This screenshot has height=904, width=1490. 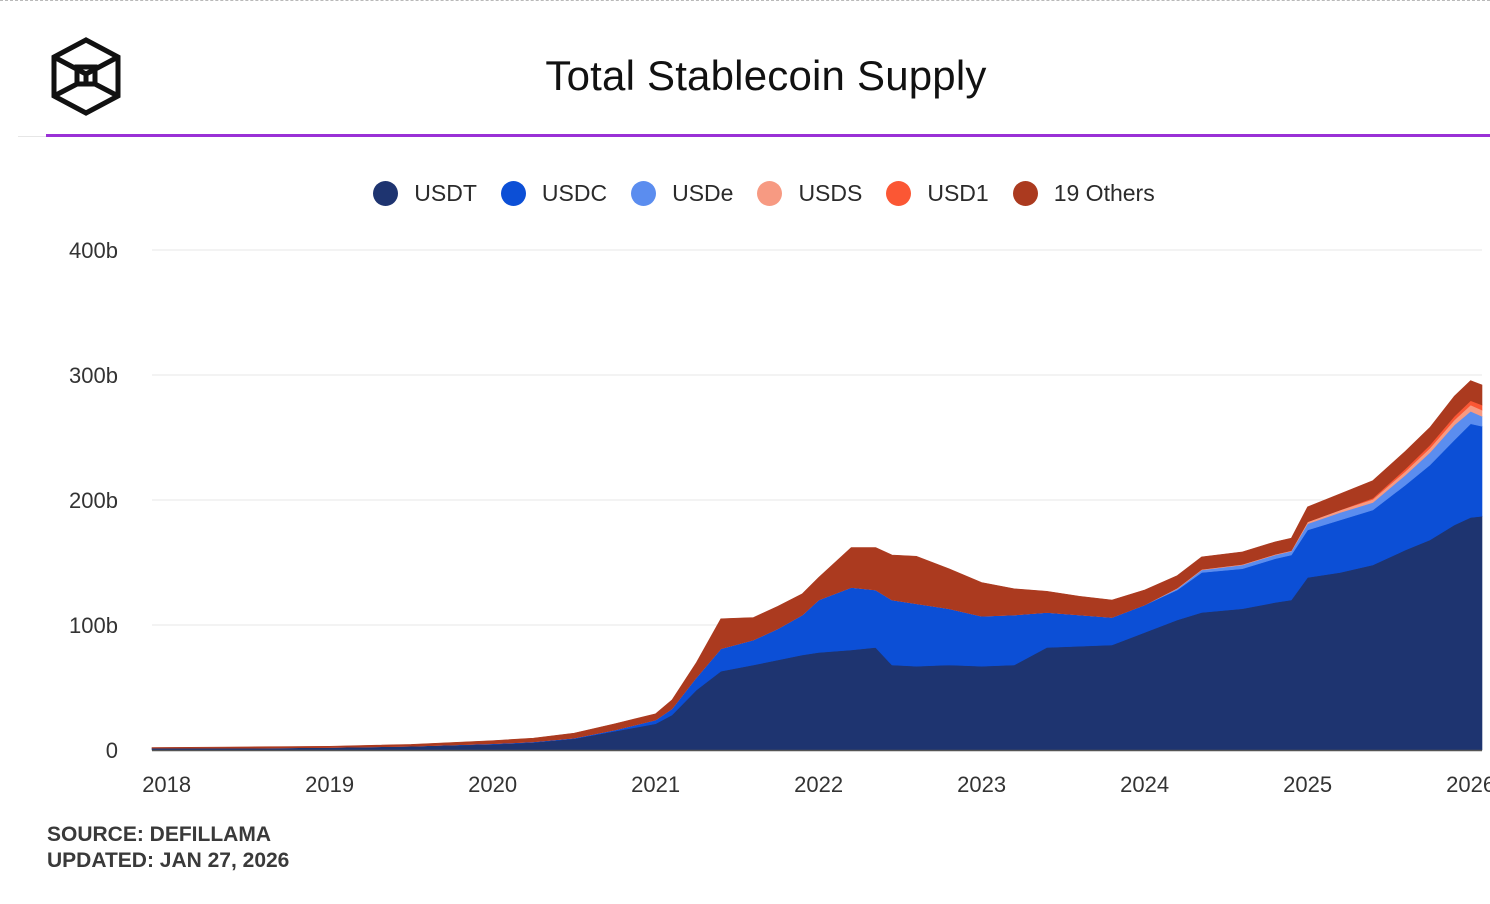 I want to click on x-tick-label: 2022, so click(x=818, y=784).